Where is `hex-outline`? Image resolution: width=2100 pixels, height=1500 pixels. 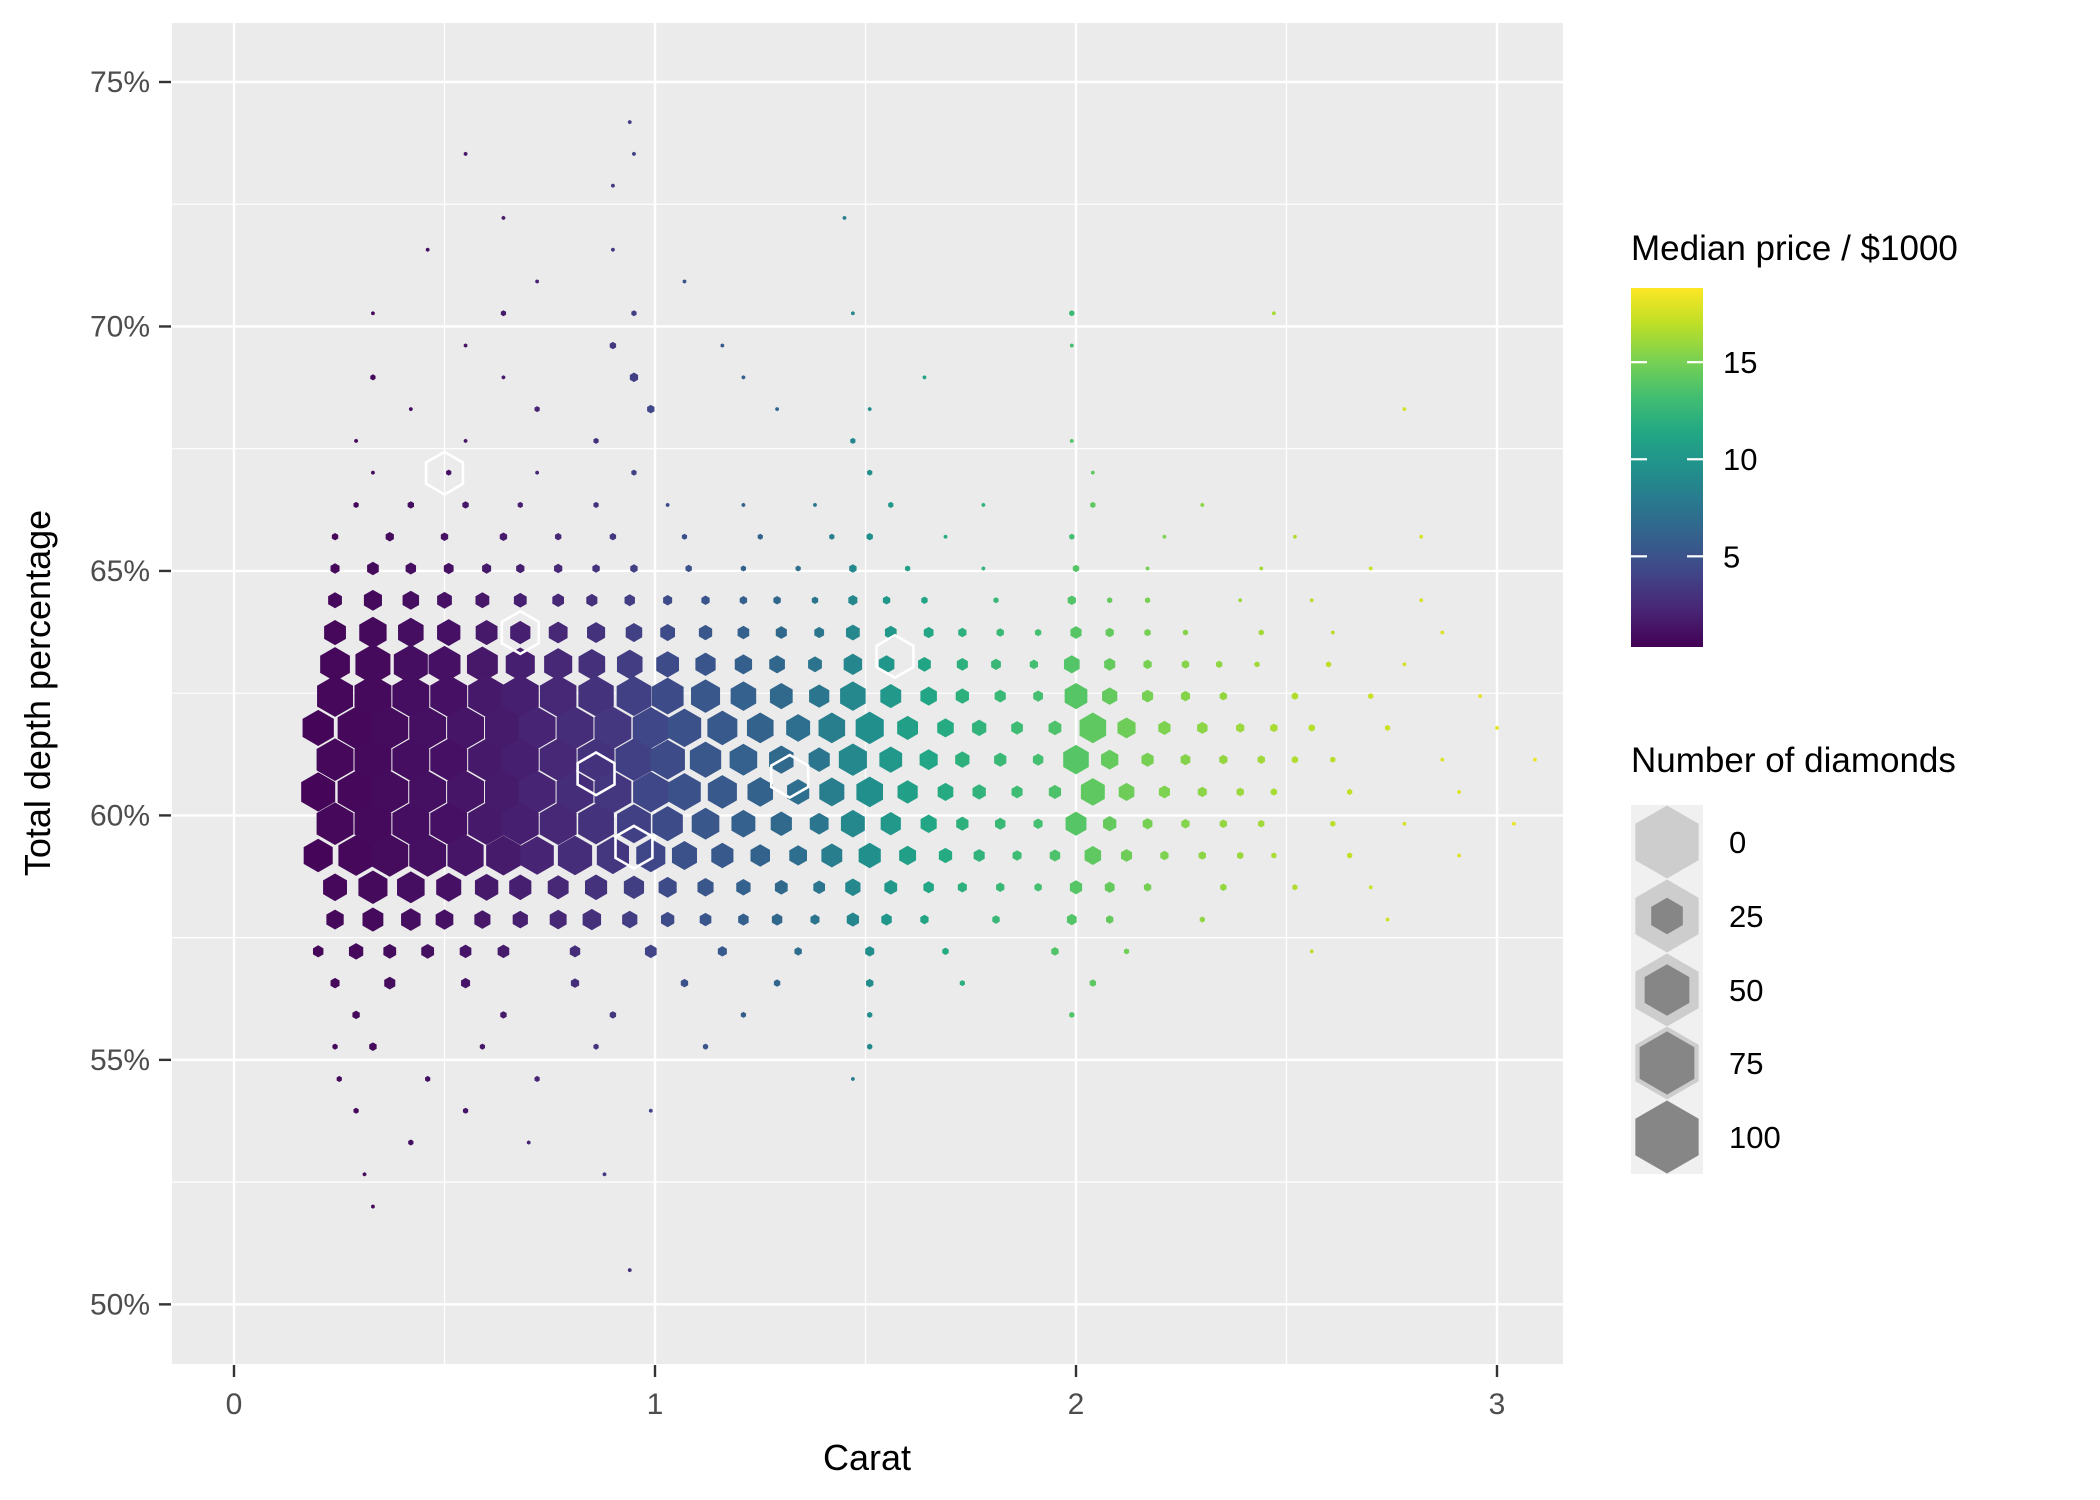 hex-outline is located at coordinates (895, 656).